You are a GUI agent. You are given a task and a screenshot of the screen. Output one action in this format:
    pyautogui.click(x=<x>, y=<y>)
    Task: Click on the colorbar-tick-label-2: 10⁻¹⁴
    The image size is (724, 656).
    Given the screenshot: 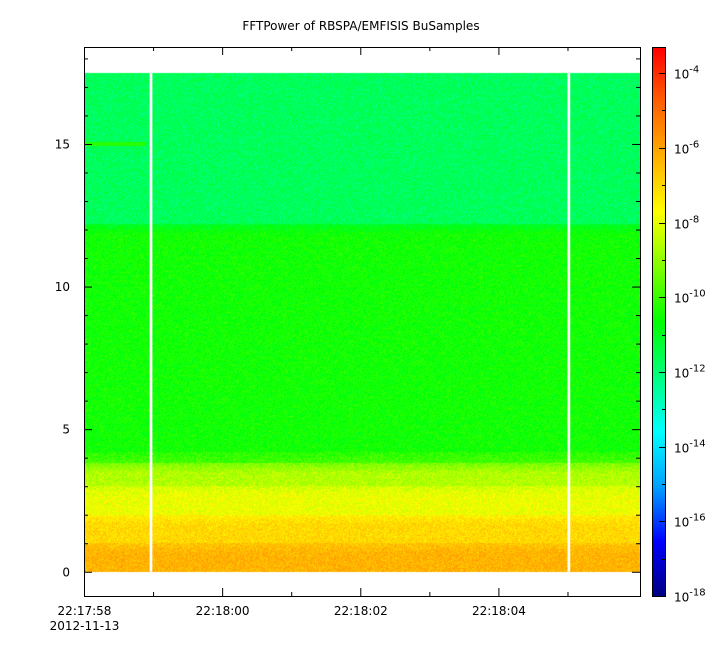 What is the action you would take?
    pyautogui.click(x=690, y=447)
    